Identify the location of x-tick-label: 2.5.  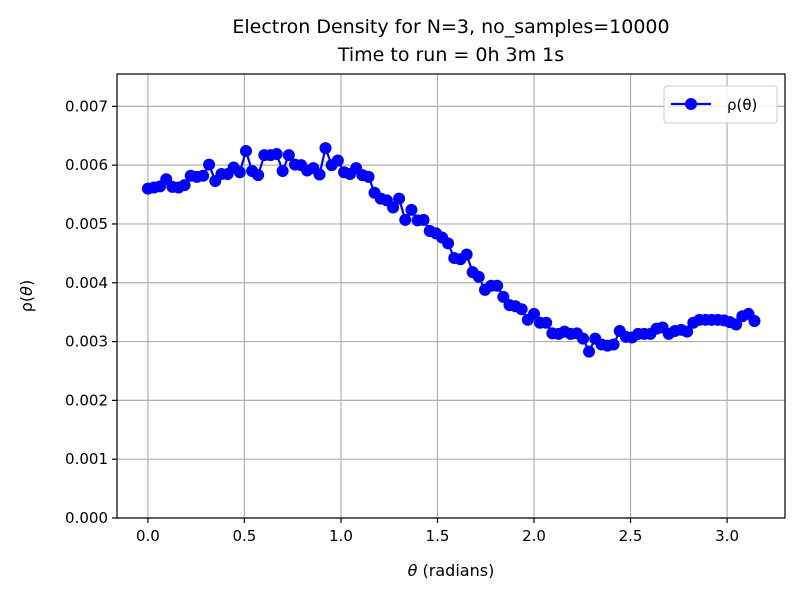
(631, 536).